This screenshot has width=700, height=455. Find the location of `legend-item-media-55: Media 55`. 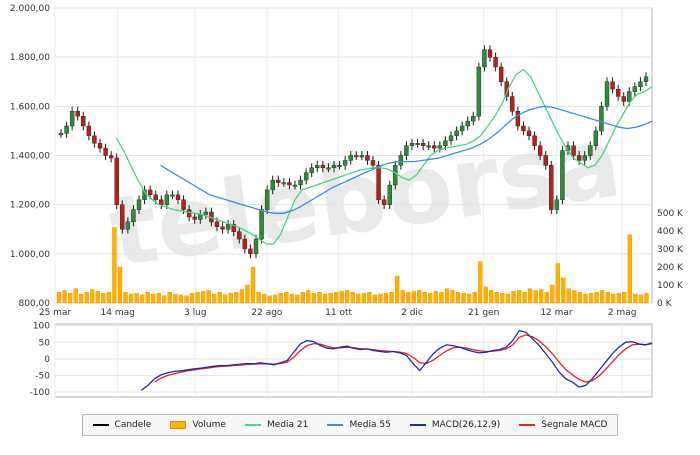

legend-item-media-55: Media 55 is located at coordinates (359, 425).